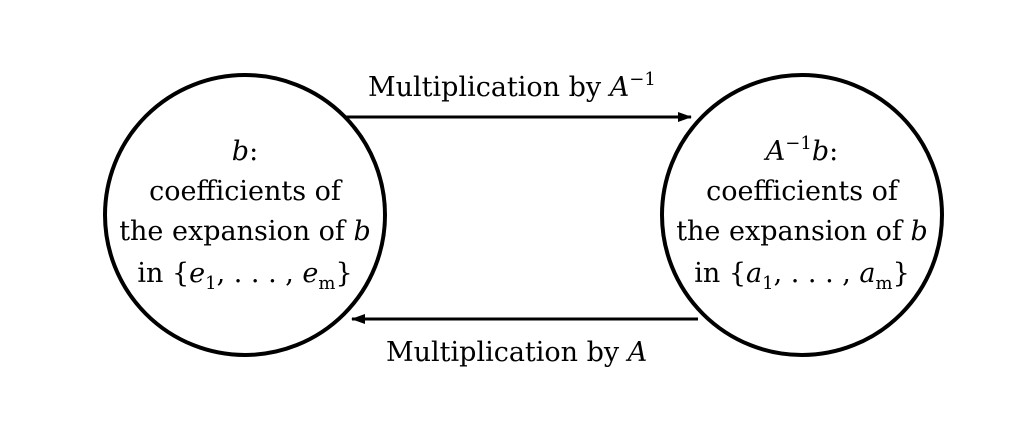  Describe the element at coordinates (362, 231) in the screenshot. I see `left-node-line3-var: b` at that location.